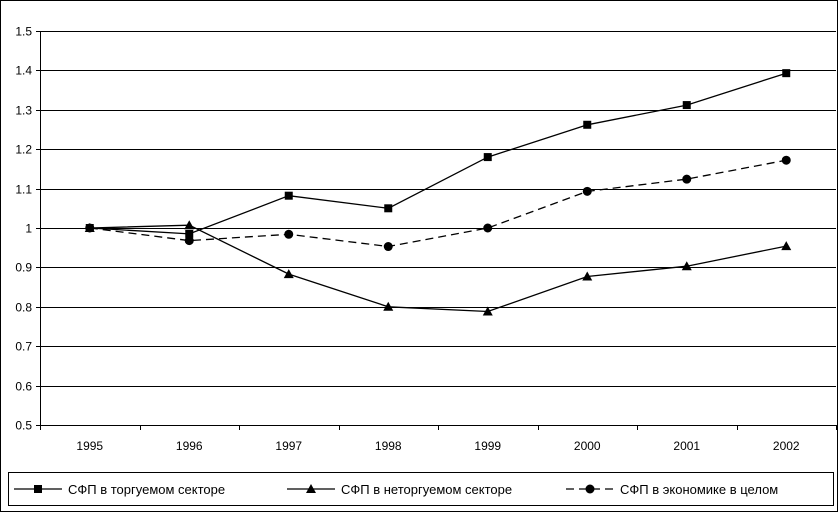 Image resolution: width=839 pixels, height=513 pixels. I want to click on y-tick-label: 0.8, so click(23, 308).